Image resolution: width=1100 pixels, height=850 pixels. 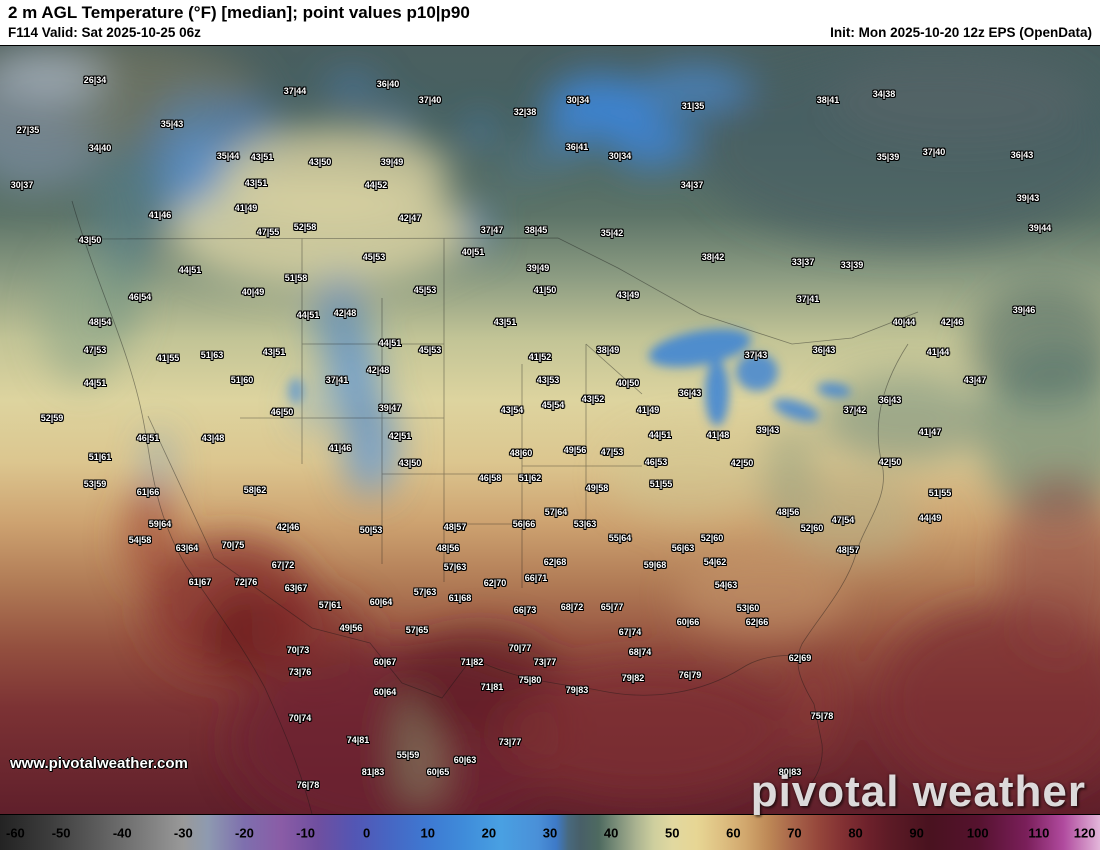 I want to click on colorbar-tick-label: 50, so click(x=672, y=832).